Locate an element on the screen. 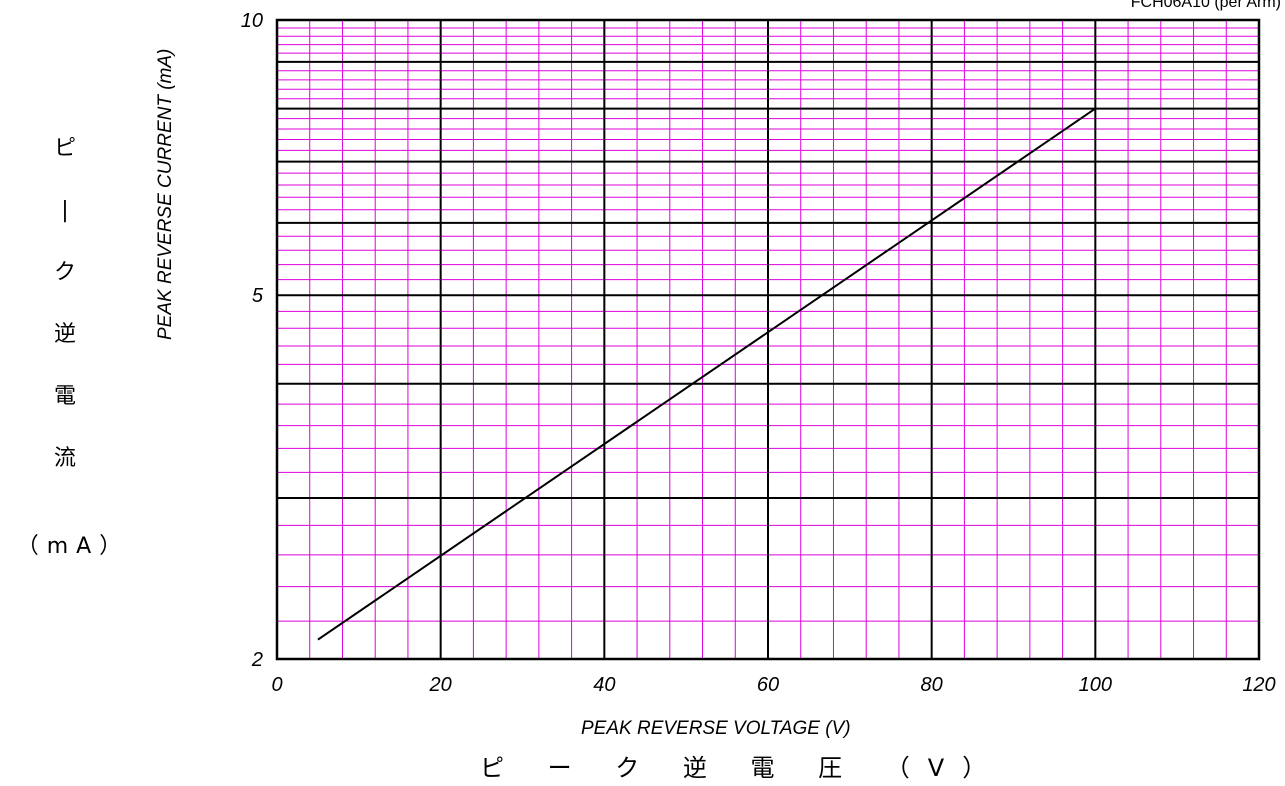 The width and height of the screenshot is (1285, 786). x-tick-label: 100 is located at coordinates (1095, 685).